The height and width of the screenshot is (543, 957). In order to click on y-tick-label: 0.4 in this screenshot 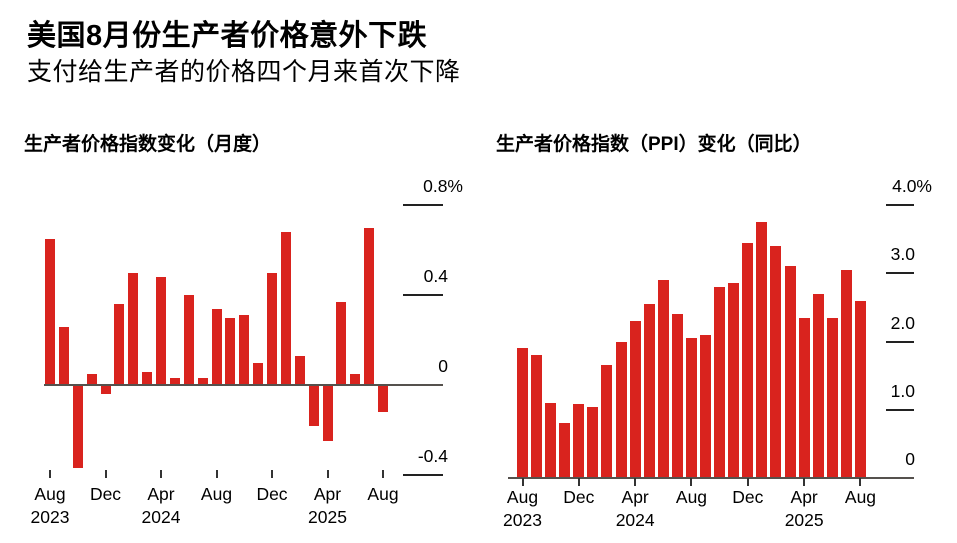, I will do `click(435, 276)`.